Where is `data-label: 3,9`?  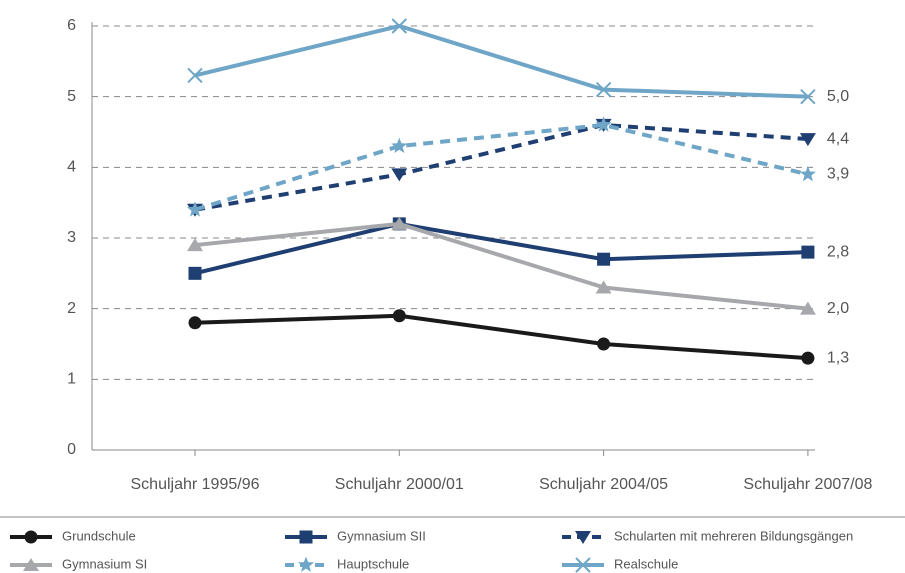
data-label: 3,9 is located at coordinates (838, 174).